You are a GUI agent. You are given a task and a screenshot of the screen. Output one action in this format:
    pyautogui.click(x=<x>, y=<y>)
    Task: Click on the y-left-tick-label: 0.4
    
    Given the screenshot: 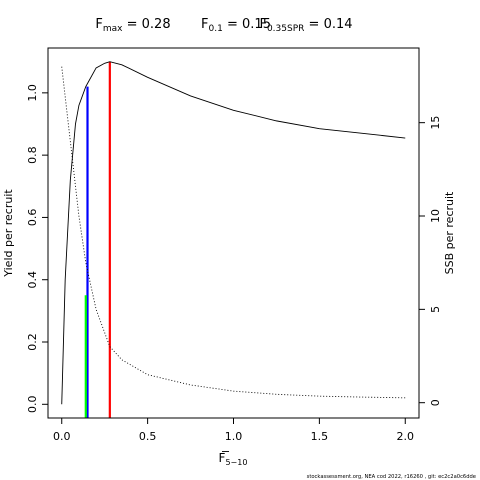 What is the action you would take?
    pyautogui.click(x=32, y=280)
    